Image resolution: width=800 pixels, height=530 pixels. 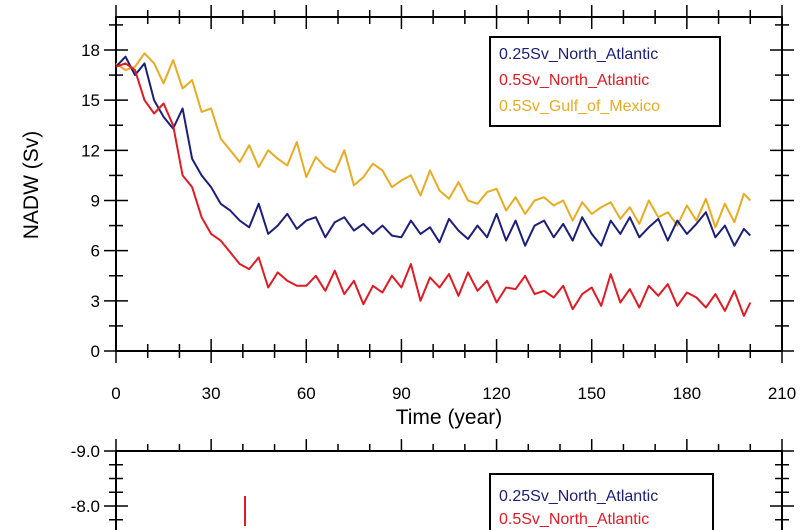 I want to click on y-tick-label: 3, so click(x=95, y=301).